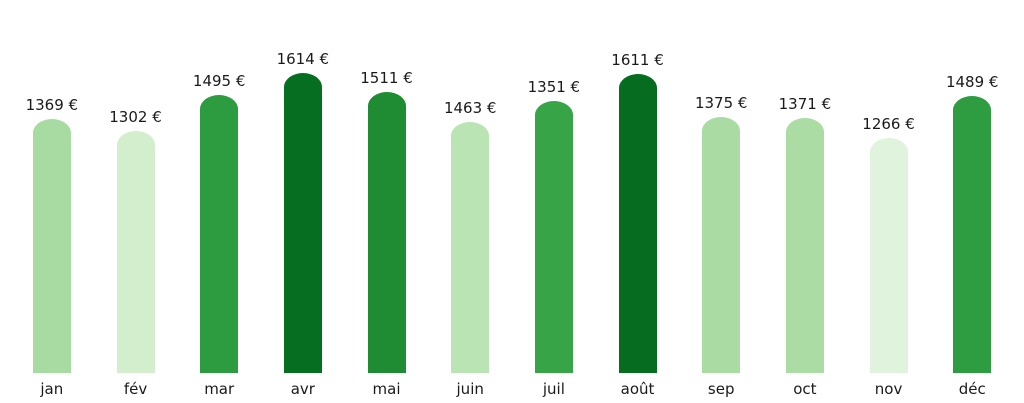  I want to click on bar-value-label: 1302 €, so click(135, 117).